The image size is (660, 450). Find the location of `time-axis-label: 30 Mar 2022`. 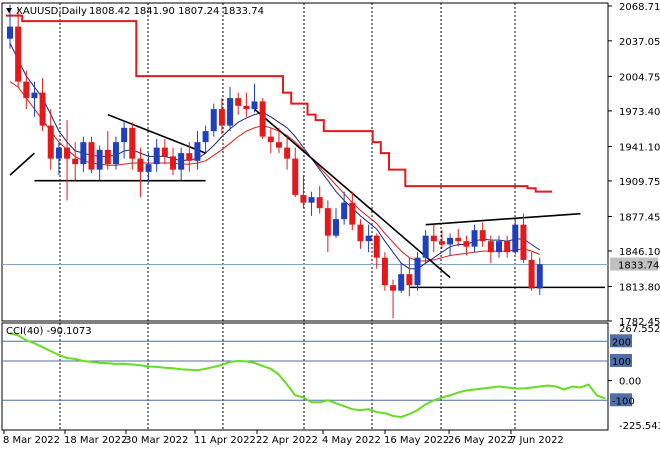

time-axis-label: 30 Mar 2022 is located at coordinates (156, 440).